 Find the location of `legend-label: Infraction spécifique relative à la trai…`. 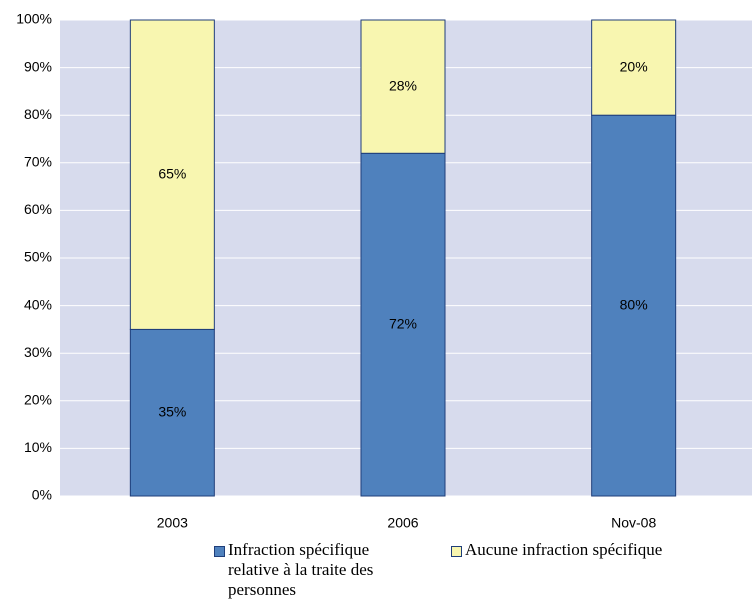

legend-label: Infraction spécifique relative à la trai… is located at coordinates (301, 569).